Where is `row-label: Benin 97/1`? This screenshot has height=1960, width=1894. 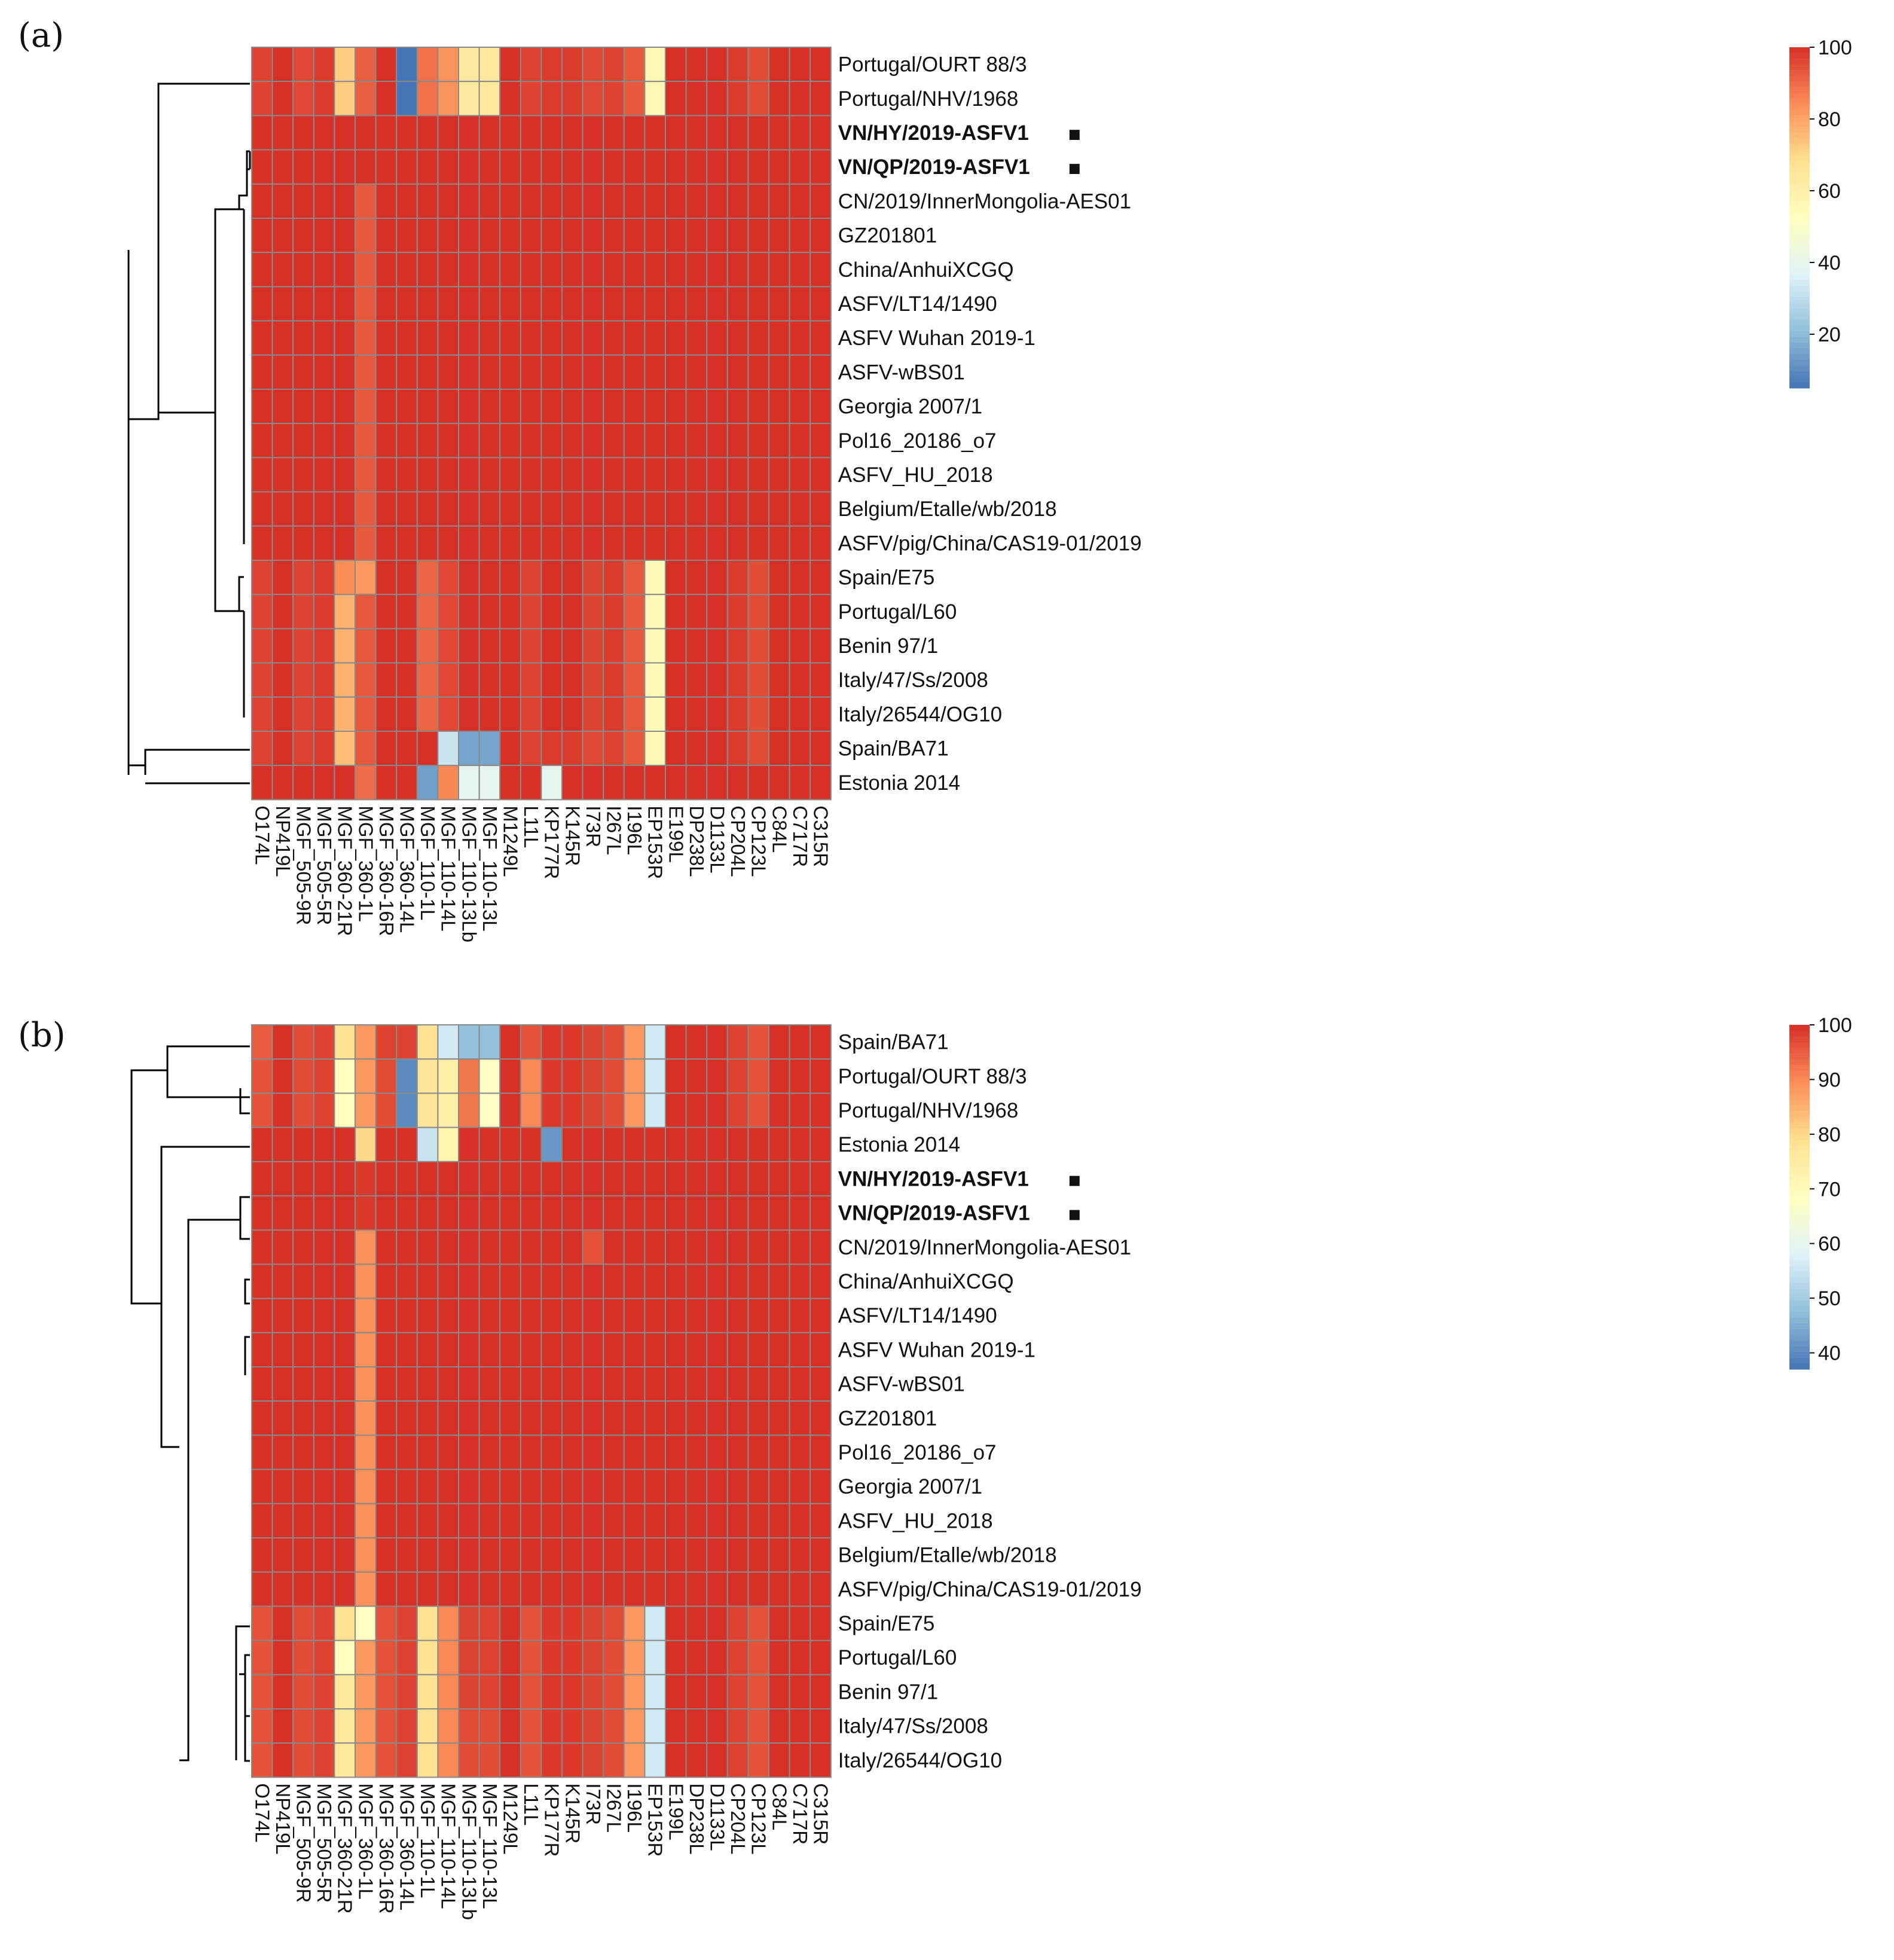 row-label: Benin 97/1 is located at coordinates (888, 1691).